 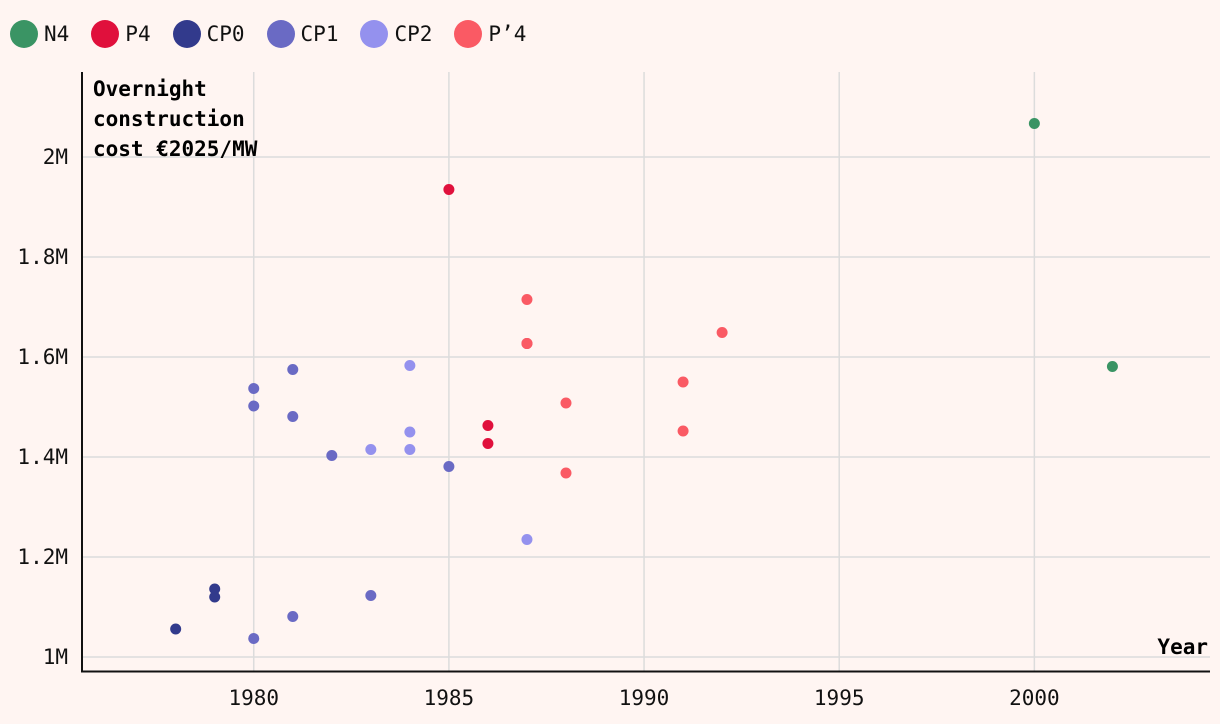 What do you see at coordinates (55, 657) in the screenshot?
I see `y-tick-label: 1M` at bounding box center [55, 657].